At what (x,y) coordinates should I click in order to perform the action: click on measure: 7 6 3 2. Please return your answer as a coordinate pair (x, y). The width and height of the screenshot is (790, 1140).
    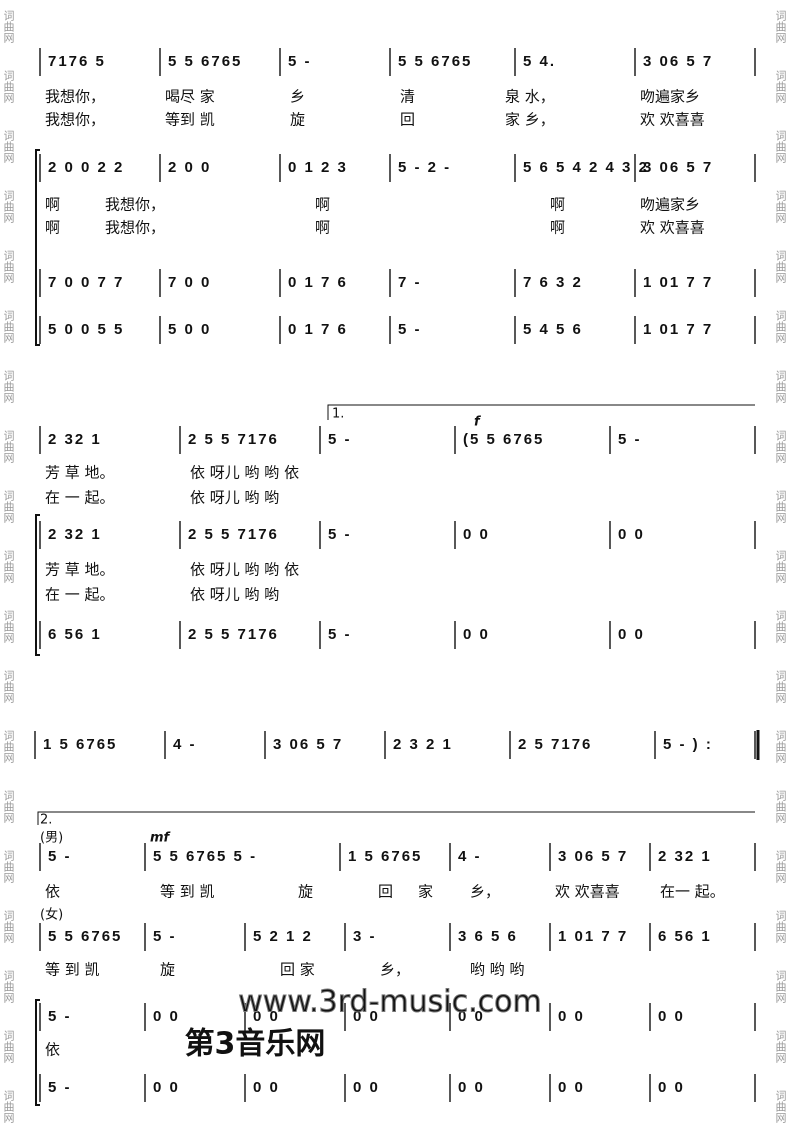
    Looking at the image, I should click on (553, 282).